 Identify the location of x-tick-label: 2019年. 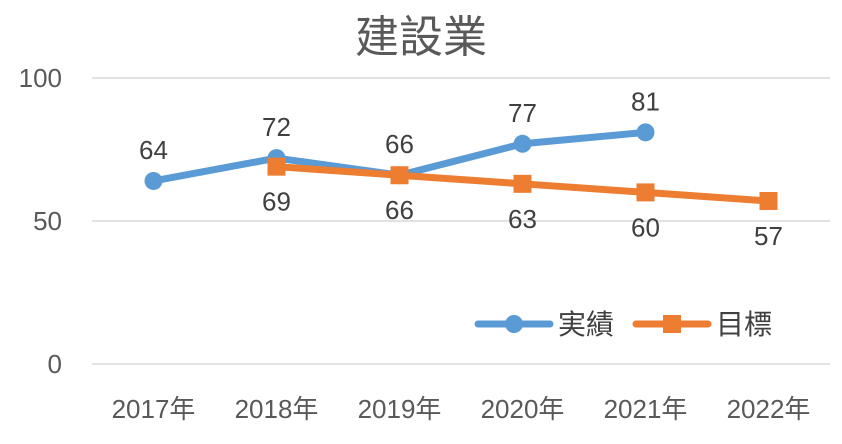
(400, 409).